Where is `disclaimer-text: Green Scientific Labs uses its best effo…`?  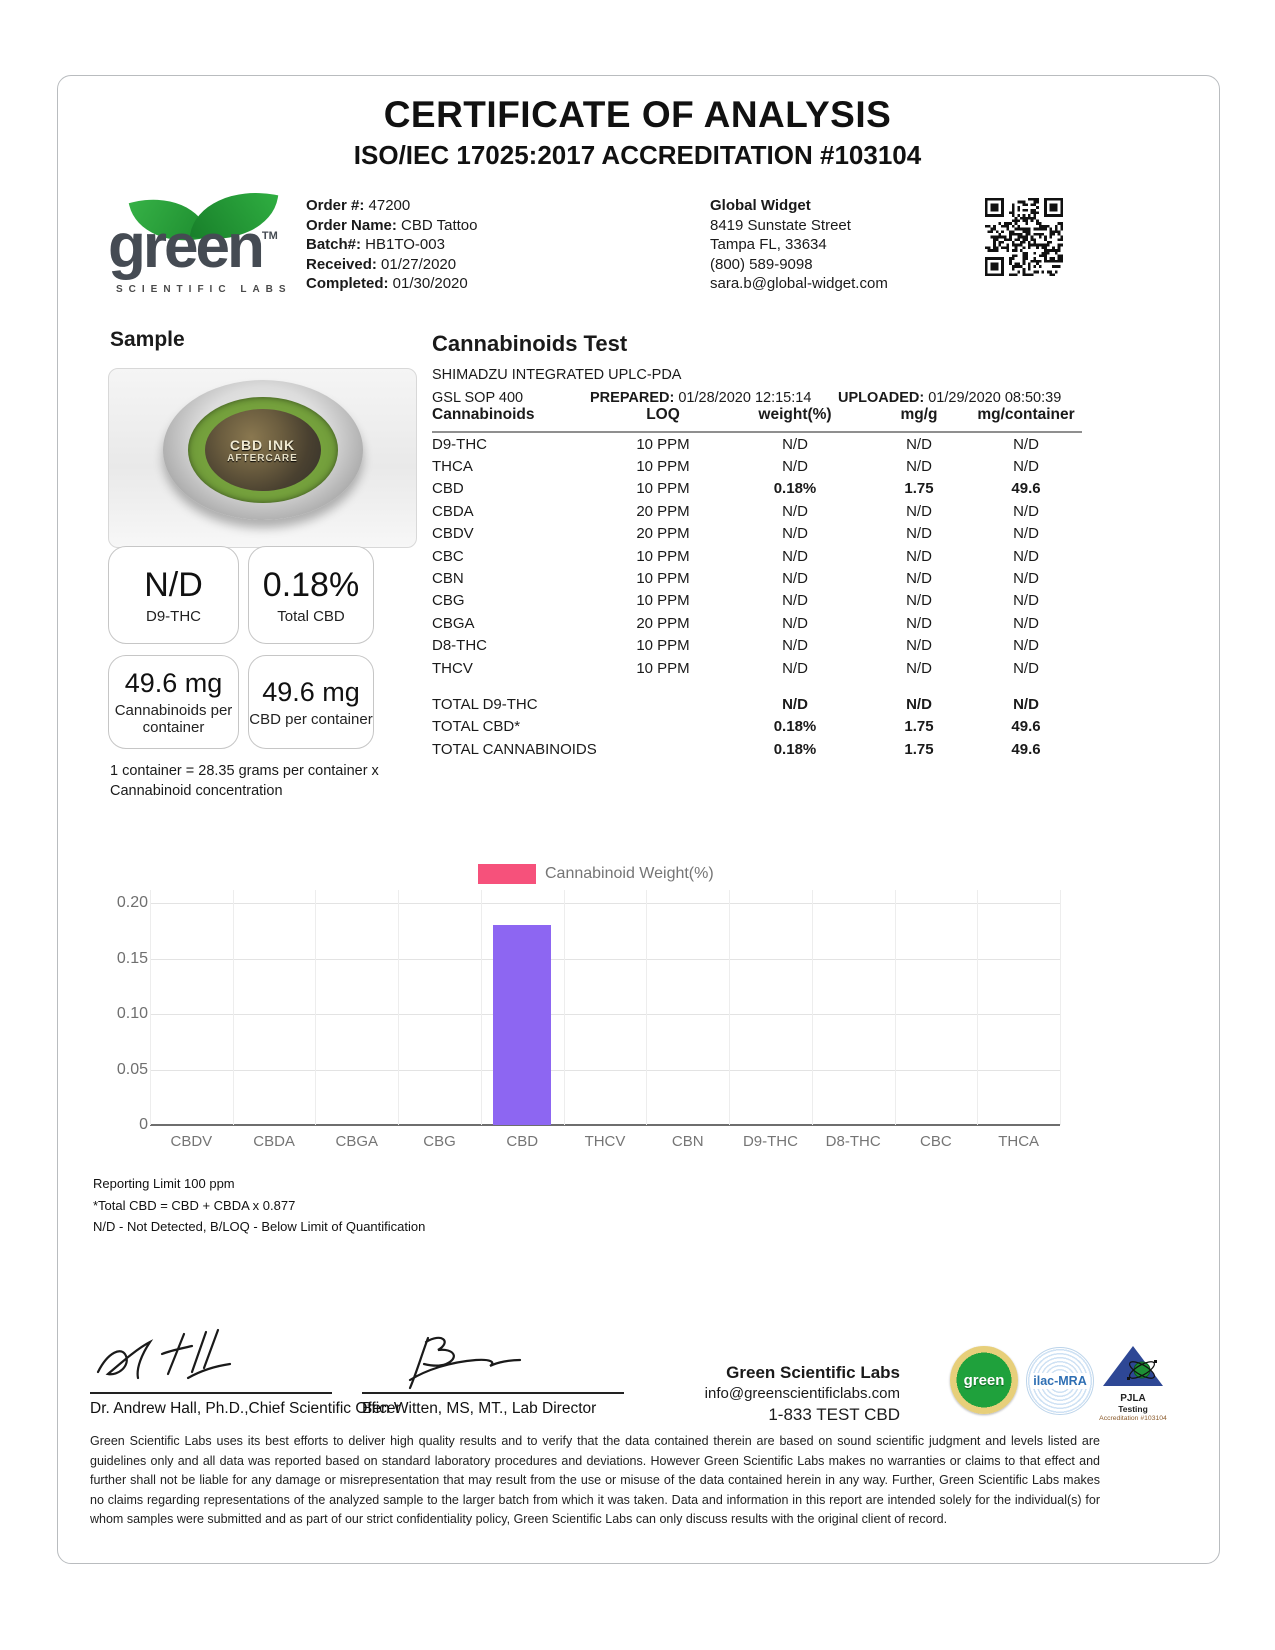 disclaimer-text: Green Scientific Labs uses its best effo… is located at coordinates (595, 1480).